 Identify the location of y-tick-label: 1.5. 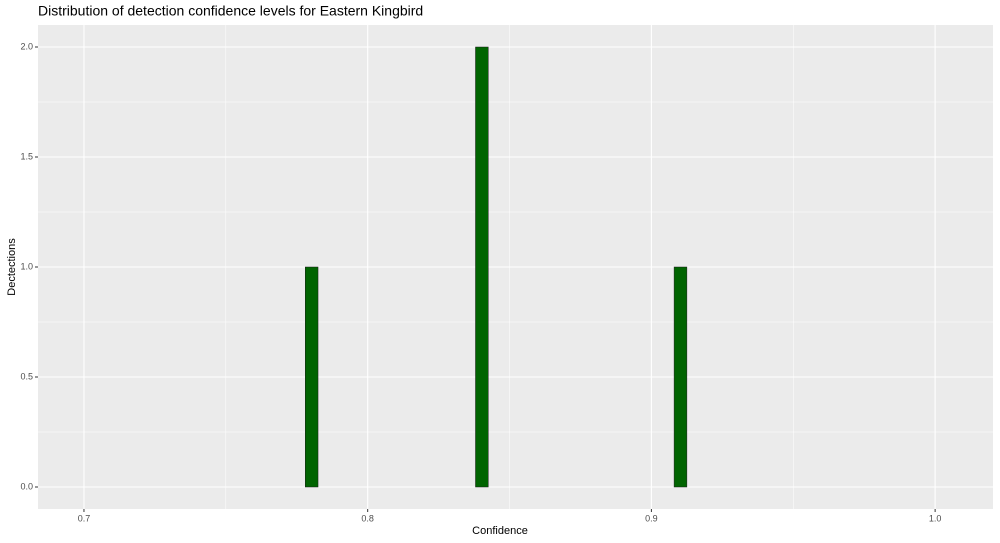
(26, 156).